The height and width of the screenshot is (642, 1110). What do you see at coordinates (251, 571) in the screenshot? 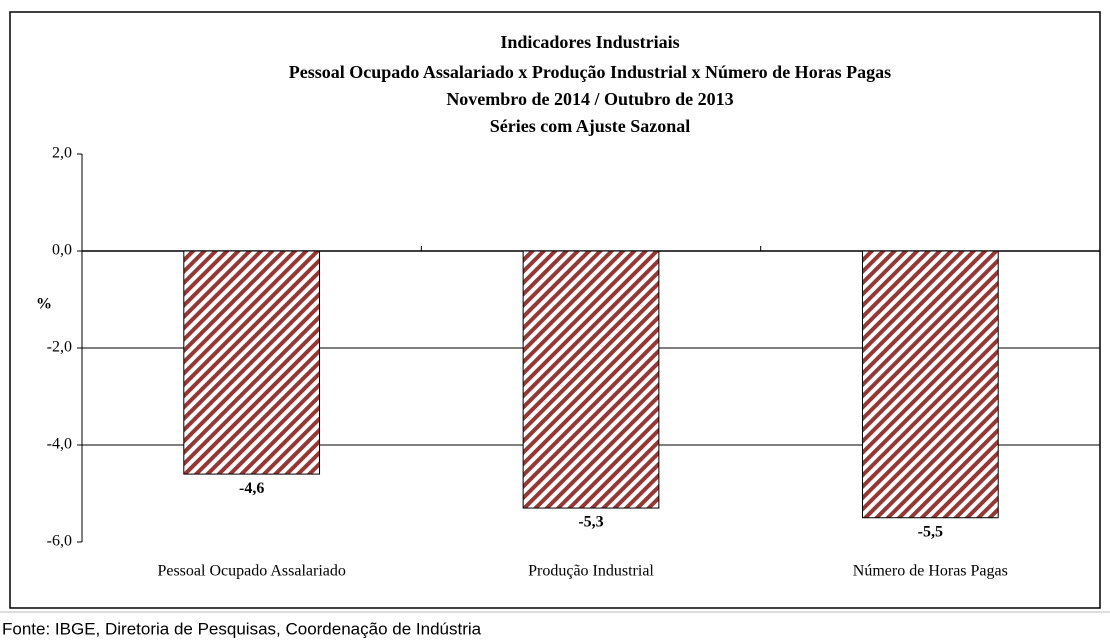
I see `x-tick-label: Pessoal Ocupado Assalariado` at bounding box center [251, 571].